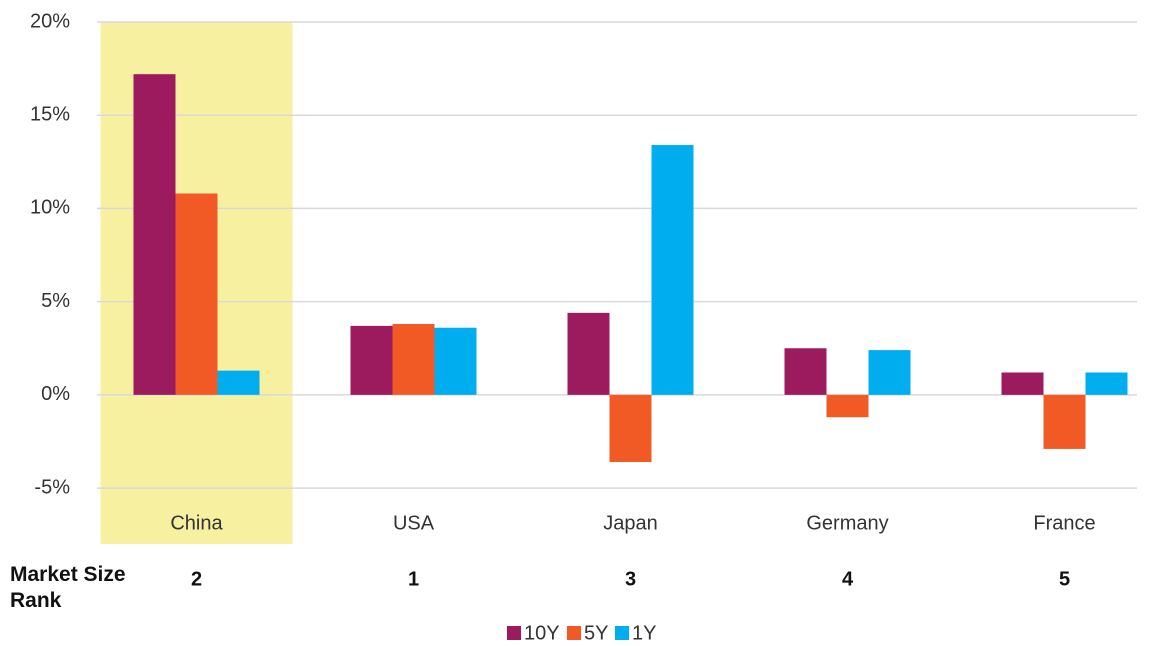 Image resolution: width=1171 pixels, height=646 pixels. I want to click on rank-value: 2, so click(196, 579).